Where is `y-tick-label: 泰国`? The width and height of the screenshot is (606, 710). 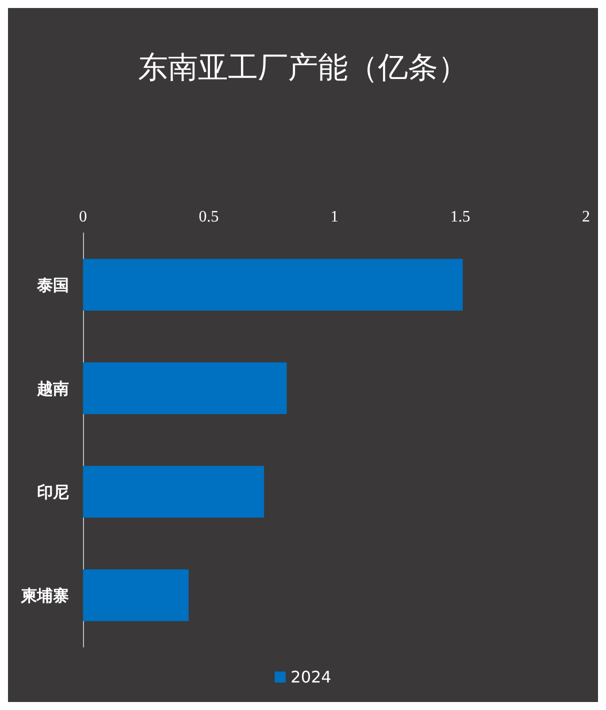
y-tick-label: 泰国 is located at coordinates (52, 284).